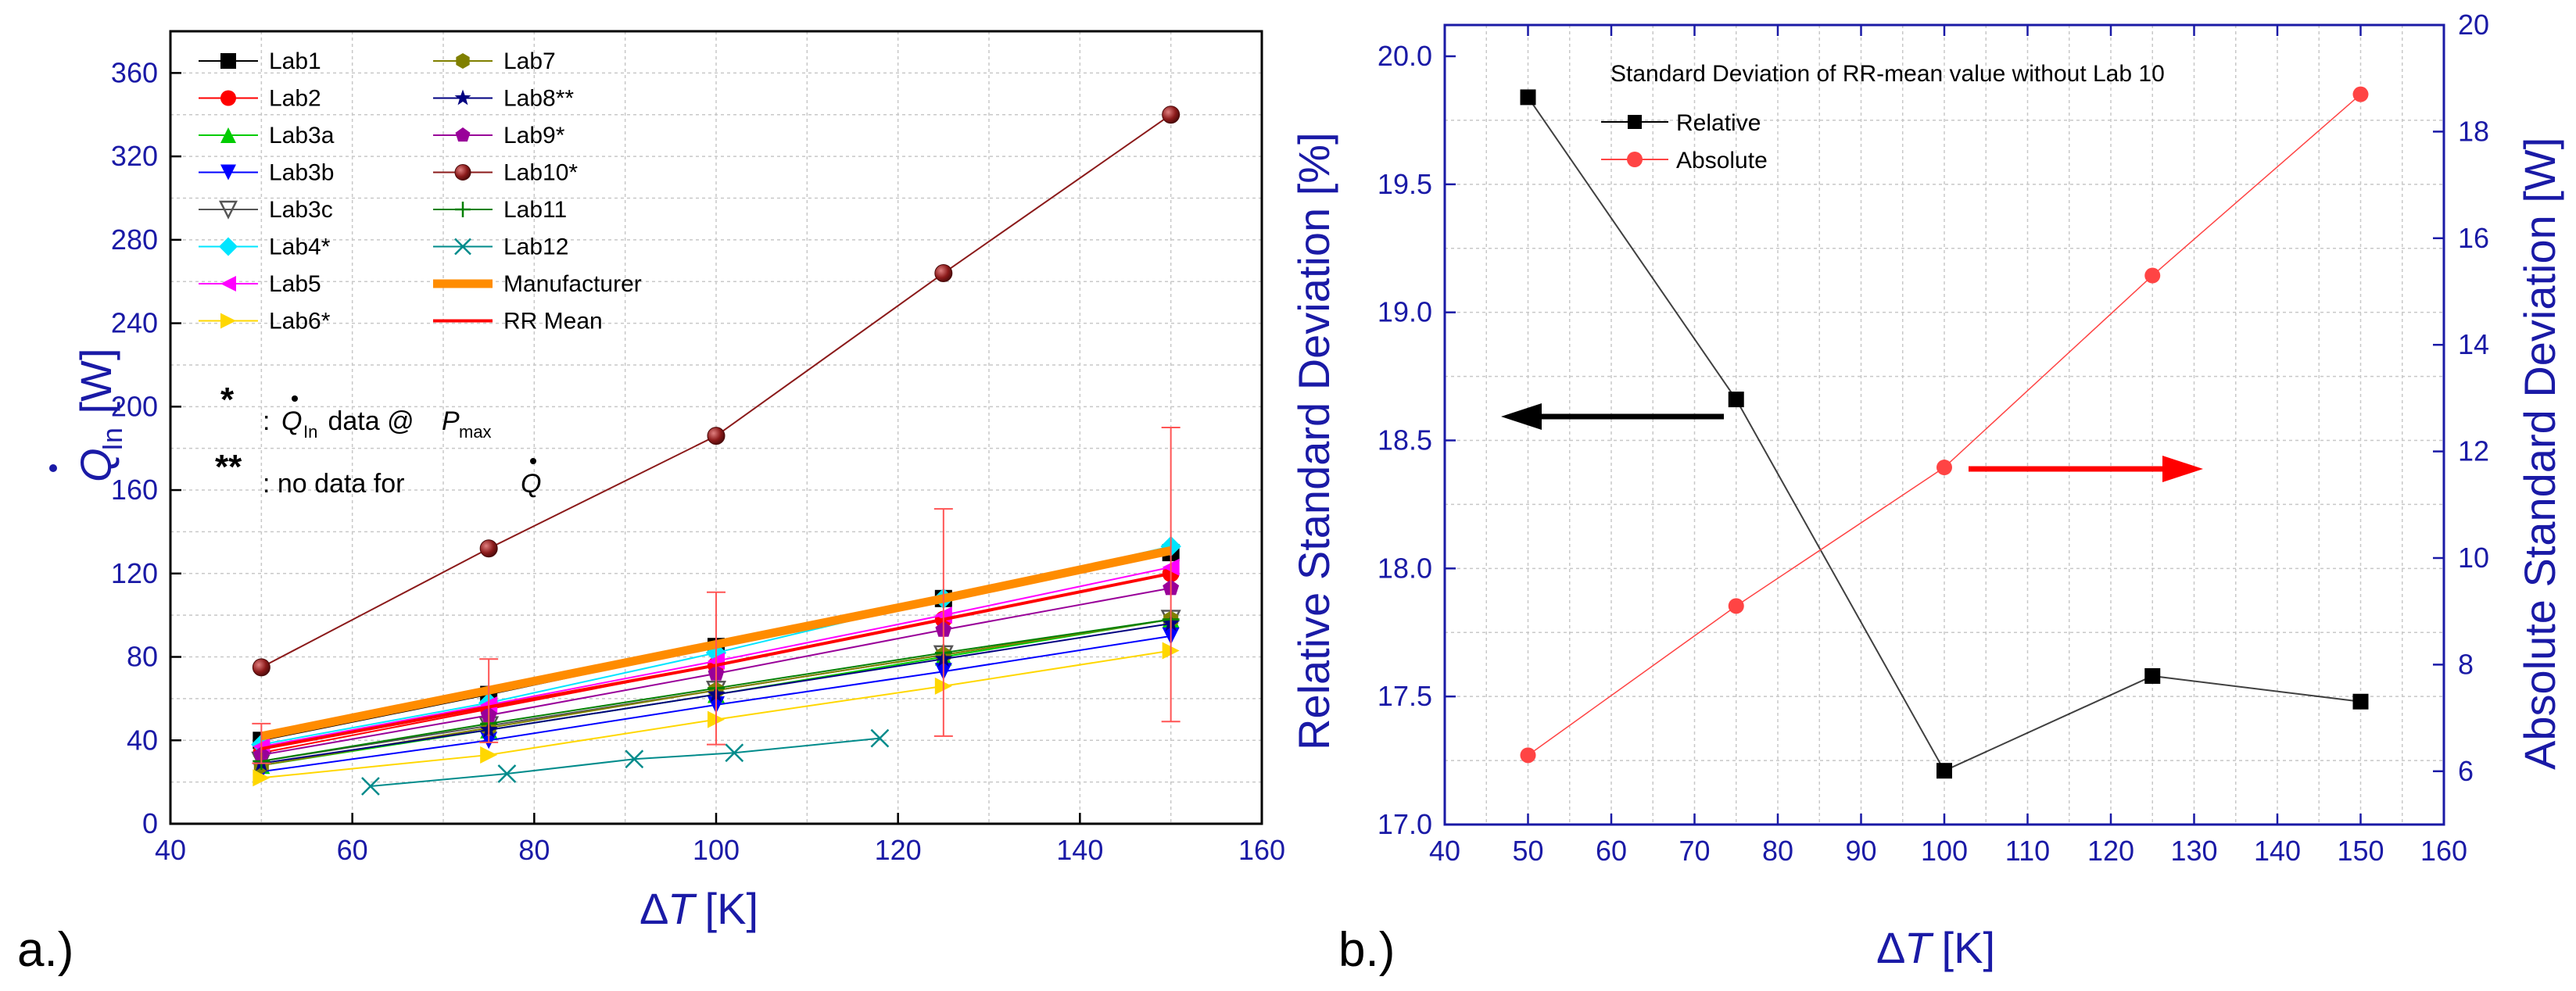  Describe the element at coordinates (682, 909) in the screenshot. I see `x-label-t: T` at that location.